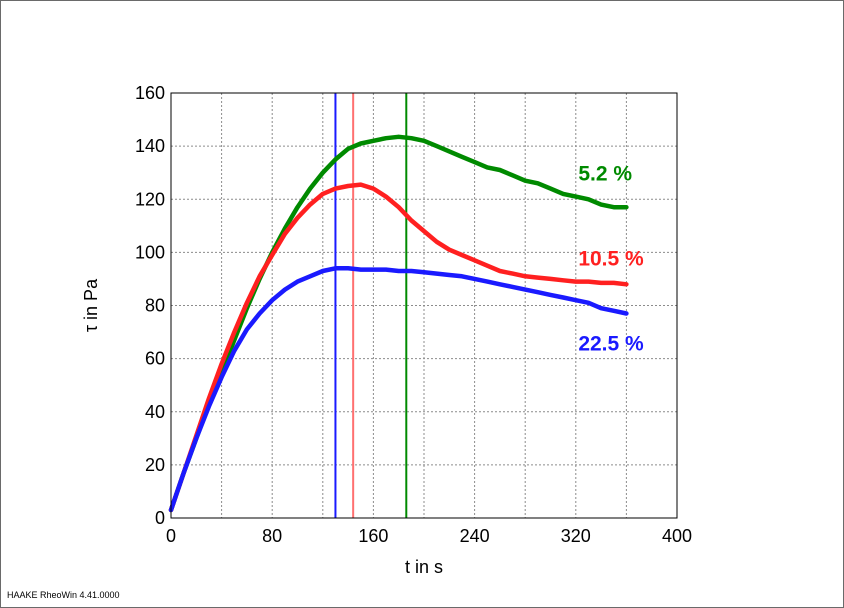 This screenshot has height=608, width=844. What do you see at coordinates (677, 536) in the screenshot?
I see `x-tick-label: 400` at bounding box center [677, 536].